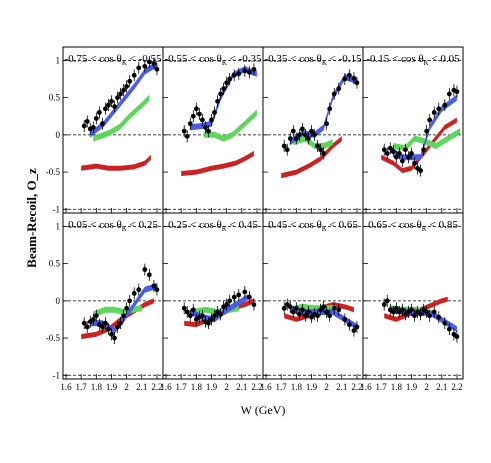 Image resolution: width=491 pixels, height=463 pixels. Describe the element at coordinates (55, 98) in the screenshot. I see `y-tick-label: 0.5` at that location.